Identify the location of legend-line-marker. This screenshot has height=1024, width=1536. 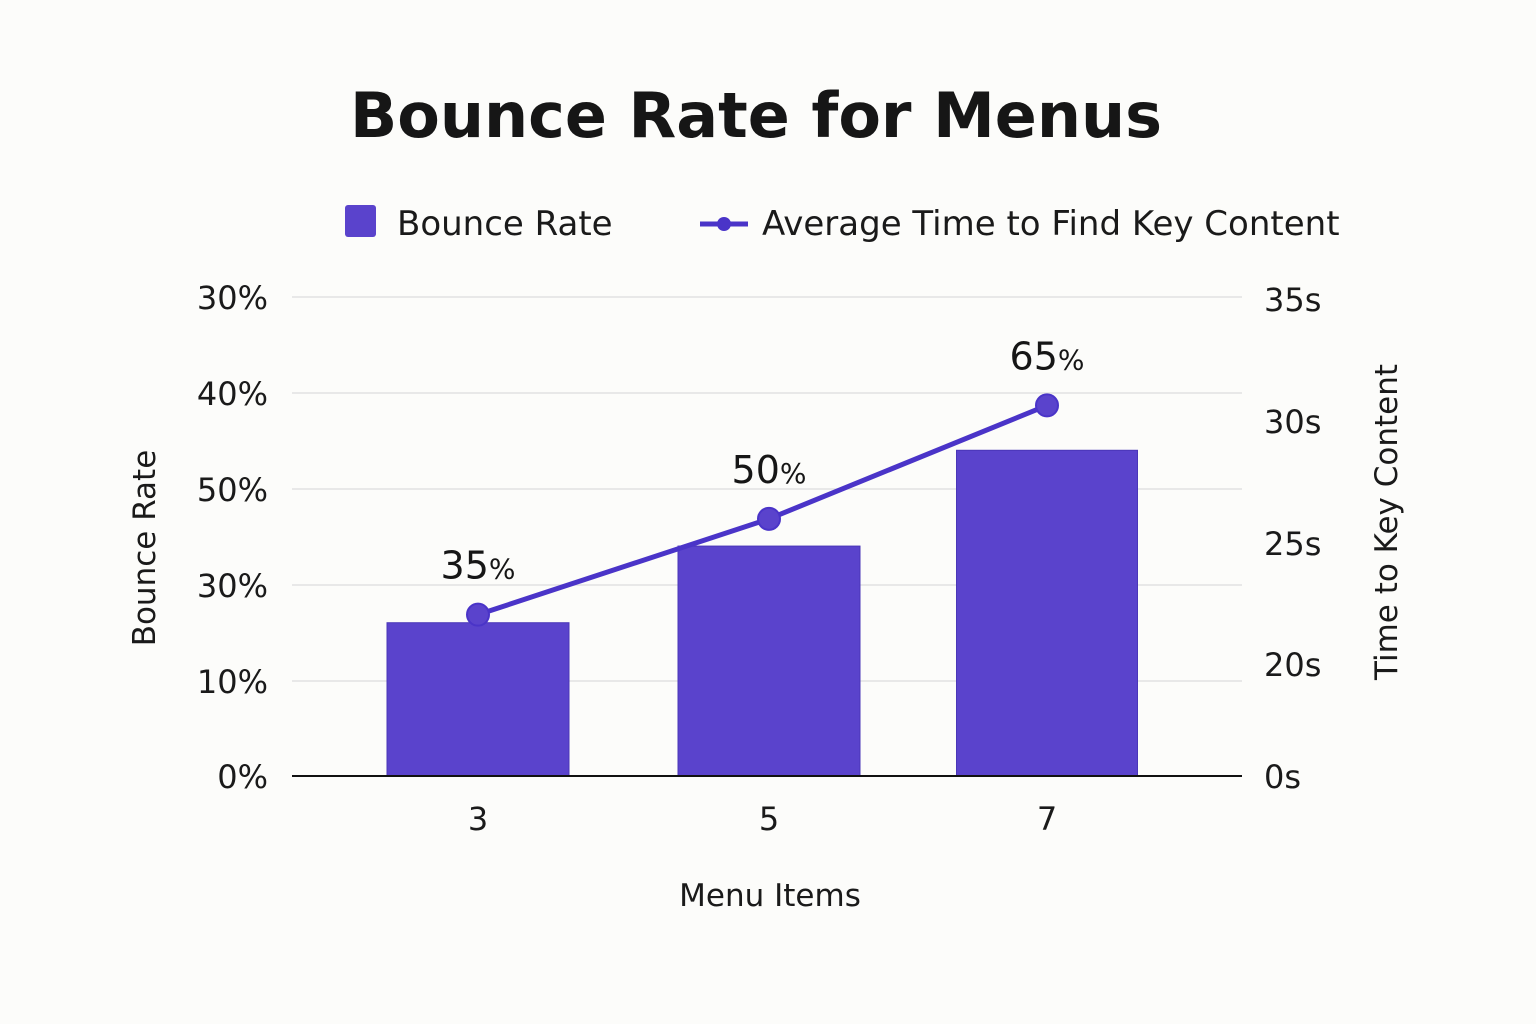
(724, 224).